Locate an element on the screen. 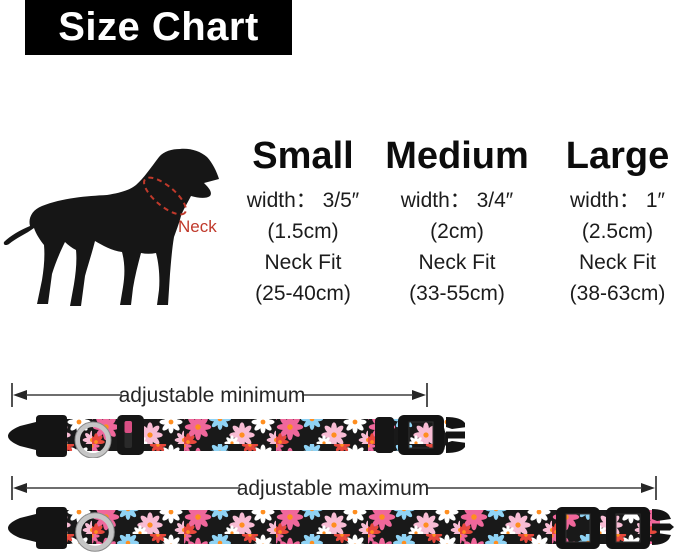  neck-label: Neck is located at coordinates (197, 226).